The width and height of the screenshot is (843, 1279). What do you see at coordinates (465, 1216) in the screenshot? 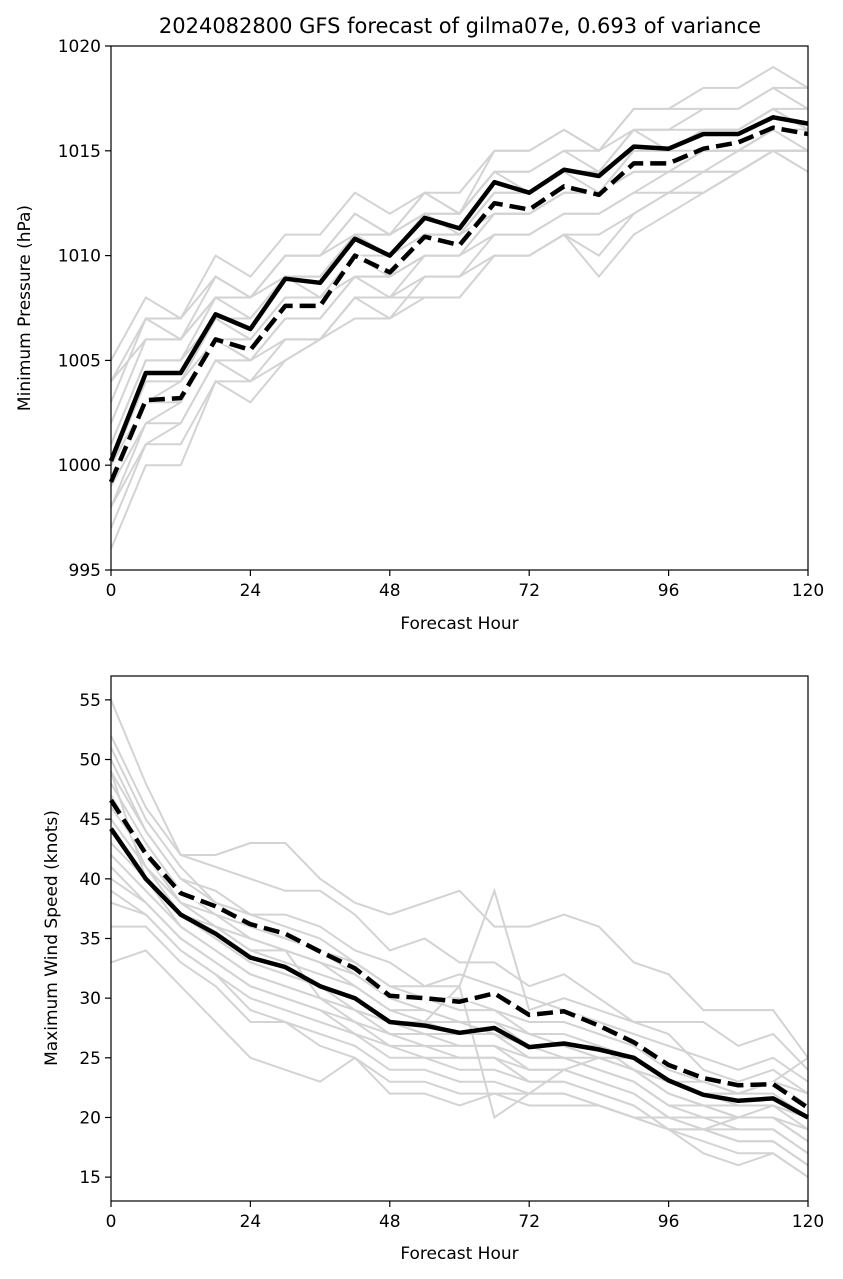
I see `wind-x-axis-ticks: 0 24 48 72 96 120` at bounding box center [465, 1216].